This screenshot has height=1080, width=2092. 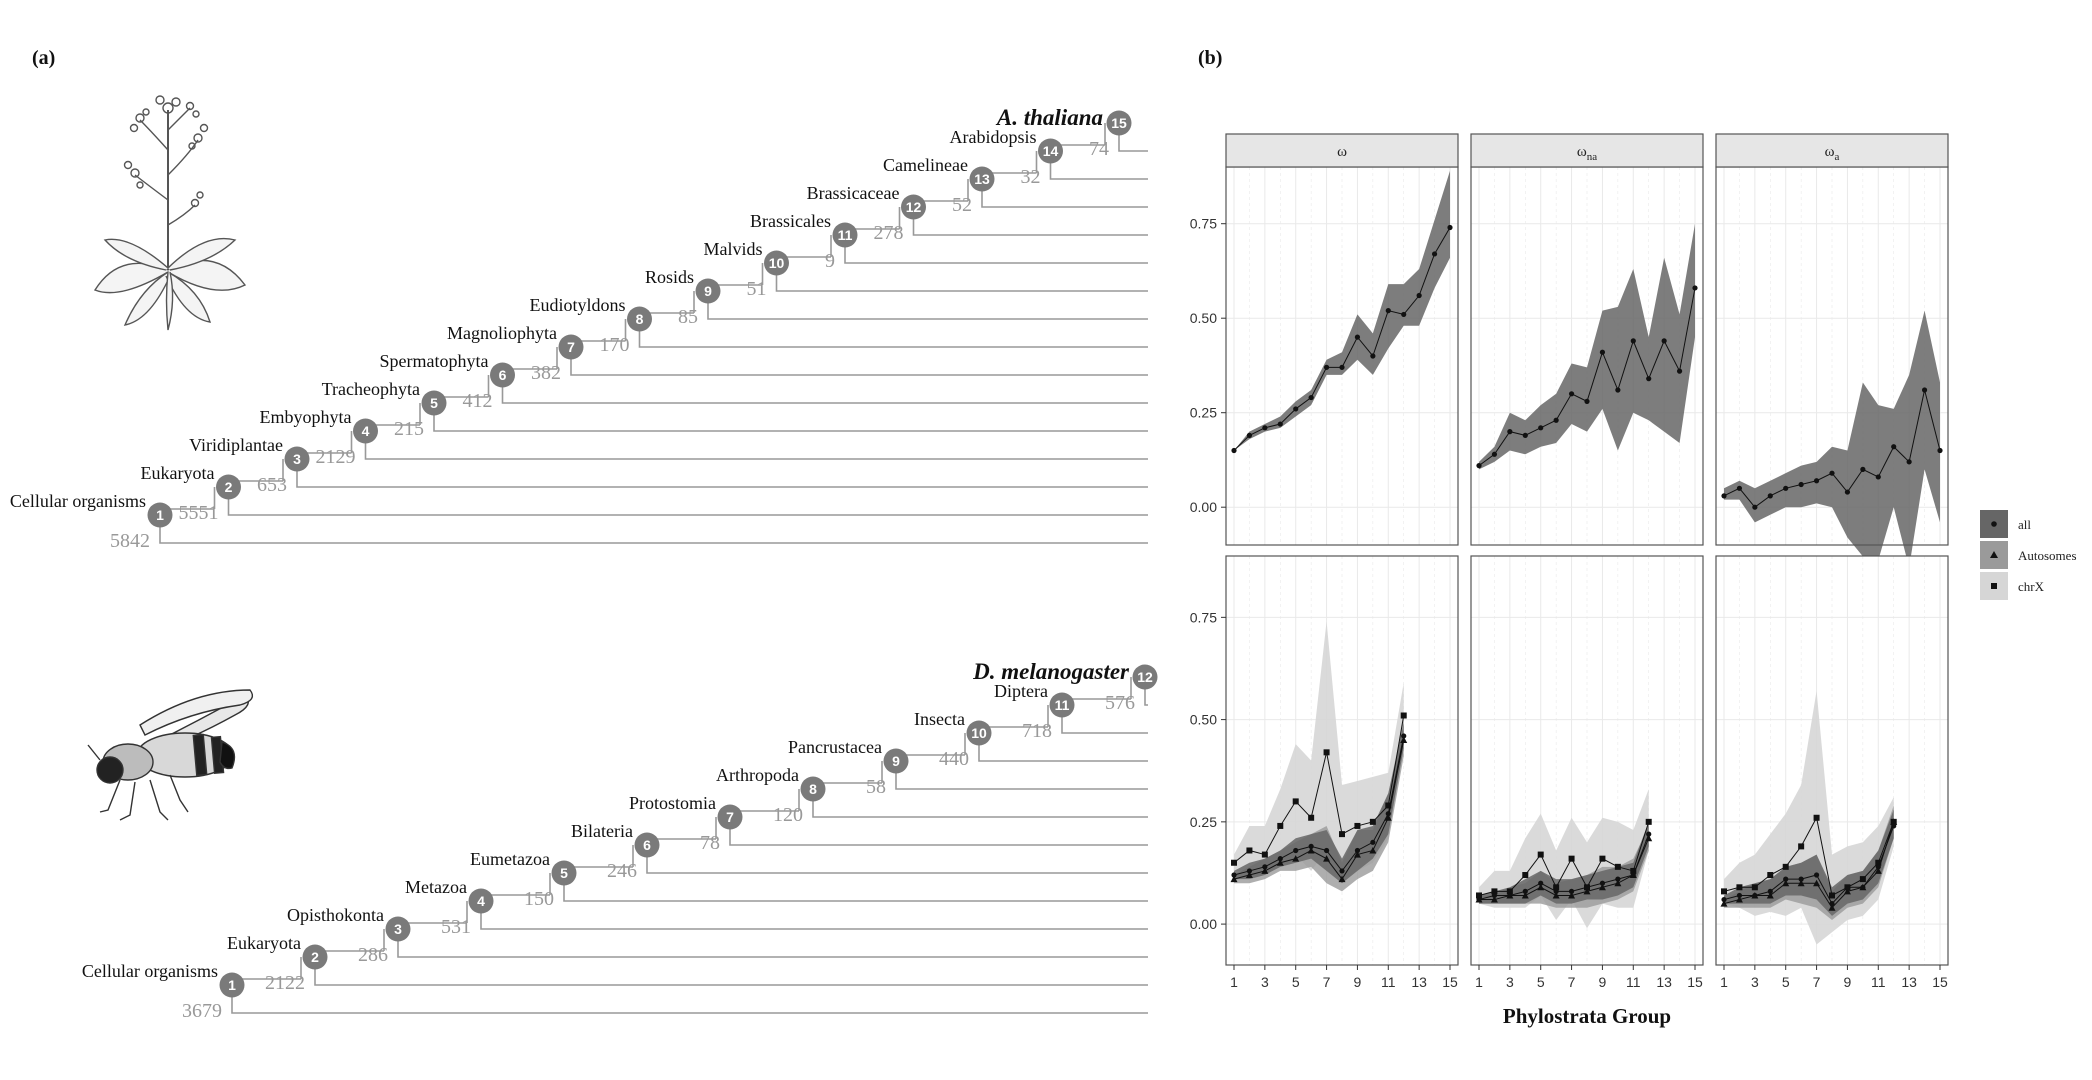 What do you see at coordinates (510, 859) in the screenshot?
I see `node-taxon-label: Eumetazoa` at bounding box center [510, 859].